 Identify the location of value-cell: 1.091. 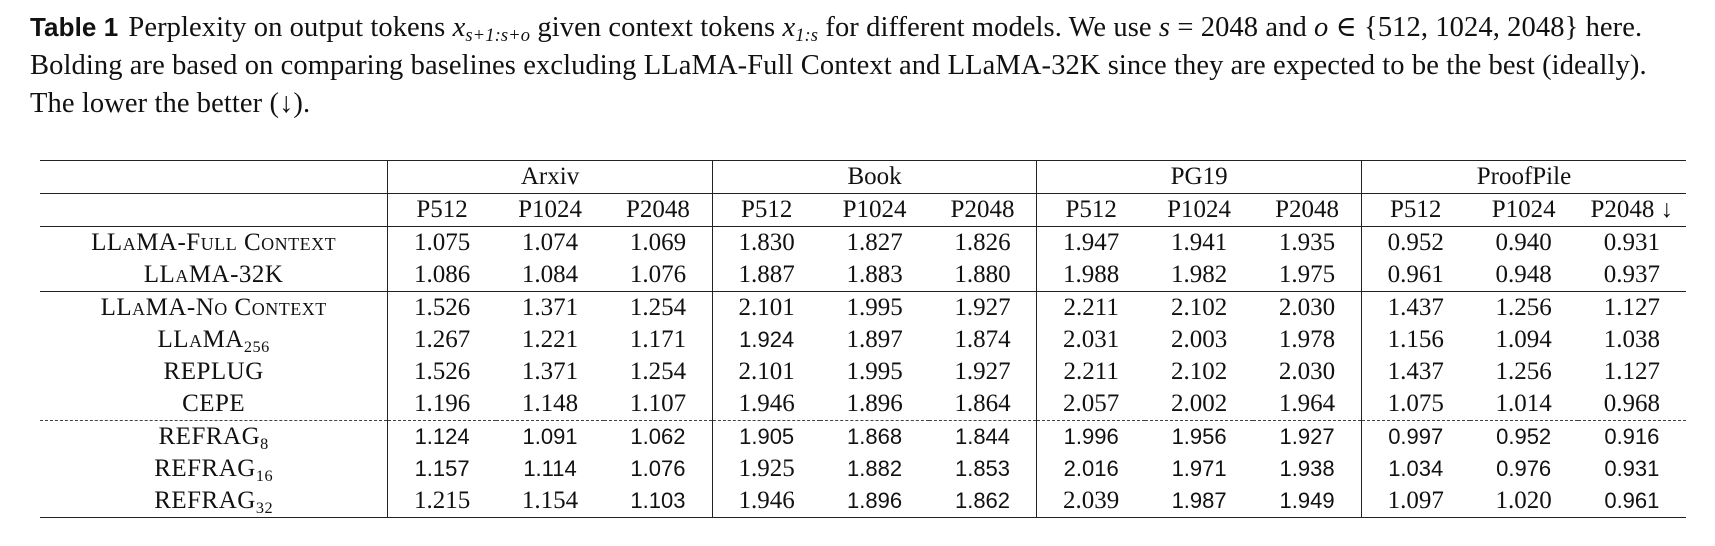
(550, 436).